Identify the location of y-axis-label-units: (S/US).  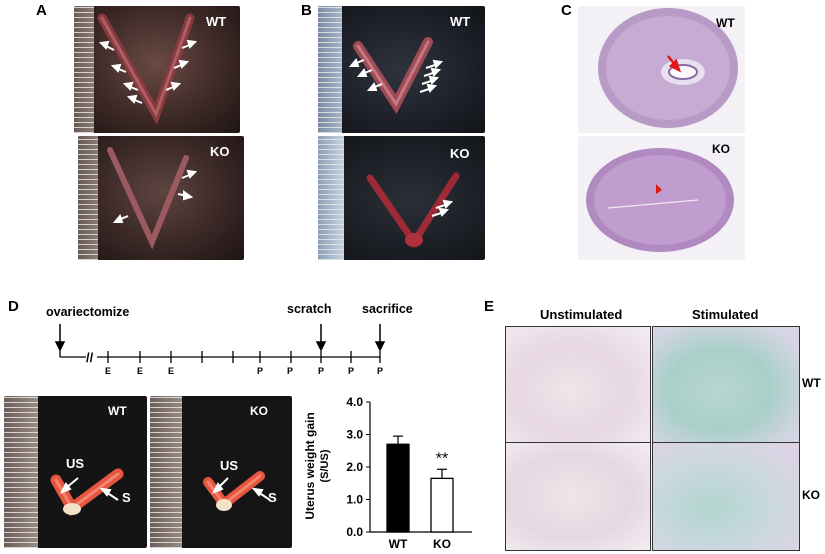
(325, 465).